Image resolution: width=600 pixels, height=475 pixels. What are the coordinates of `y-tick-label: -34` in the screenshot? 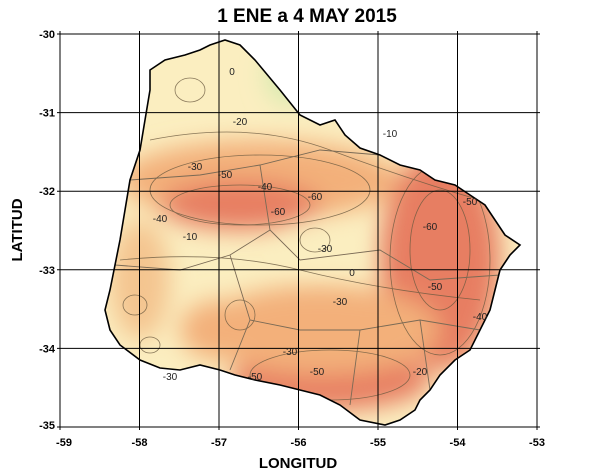 It's located at (47, 349).